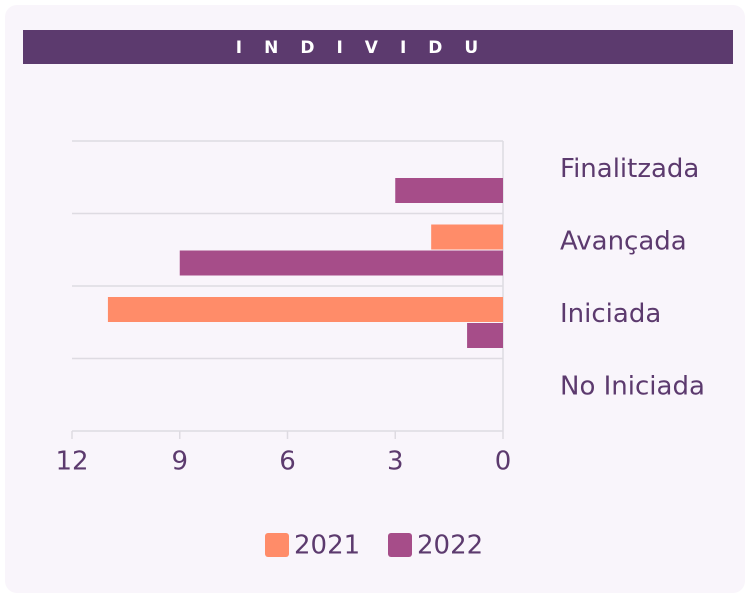  I want to click on title-banner, so click(378, 47).